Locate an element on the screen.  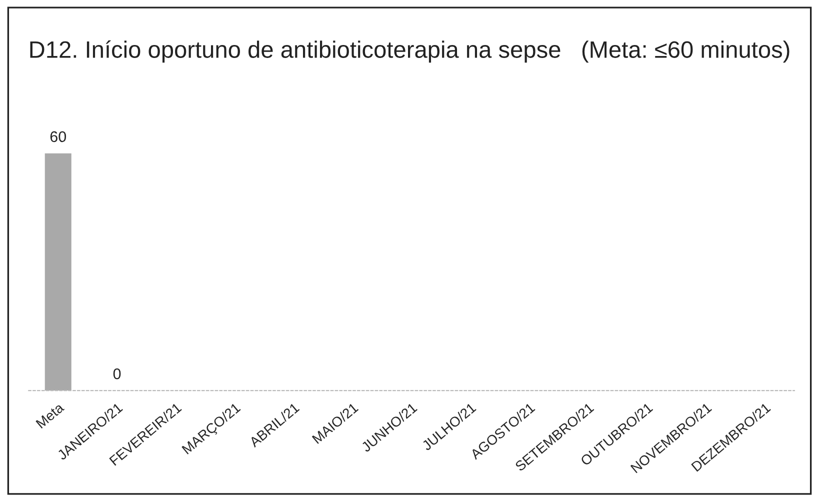
chart-title: D12. Início oportuno de antibioticoterapia na sepse (Meta: ≤60 minutos) is located at coordinates (410, 51).